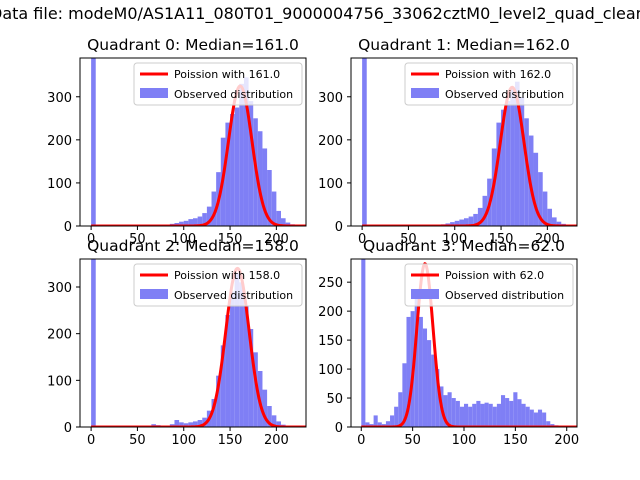 This screenshot has height=480, width=640. What do you see at coordinates (464, 246) in the screenshot?
I see `quadrant-3-title: Quadrant 3: Median=62.0` at bounding box center [464, 246].